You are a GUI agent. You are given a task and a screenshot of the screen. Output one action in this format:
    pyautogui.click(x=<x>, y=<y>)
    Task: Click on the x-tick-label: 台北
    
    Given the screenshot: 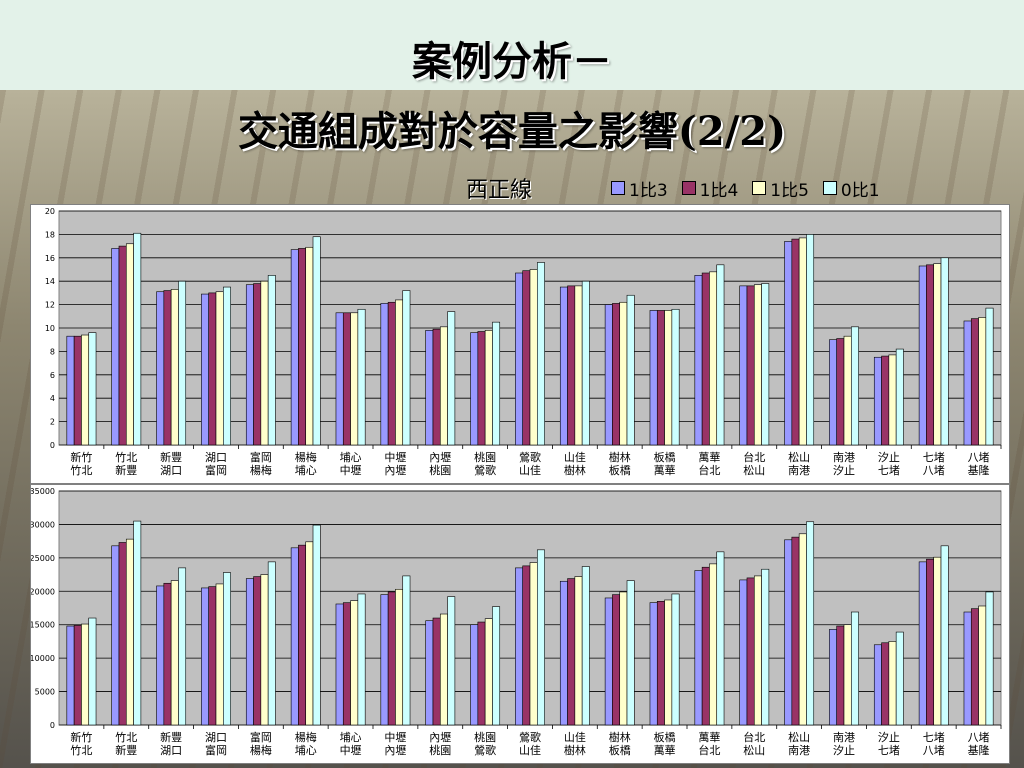 What is the action you would take?
    pyautogui.click(x=709, y=750)
    